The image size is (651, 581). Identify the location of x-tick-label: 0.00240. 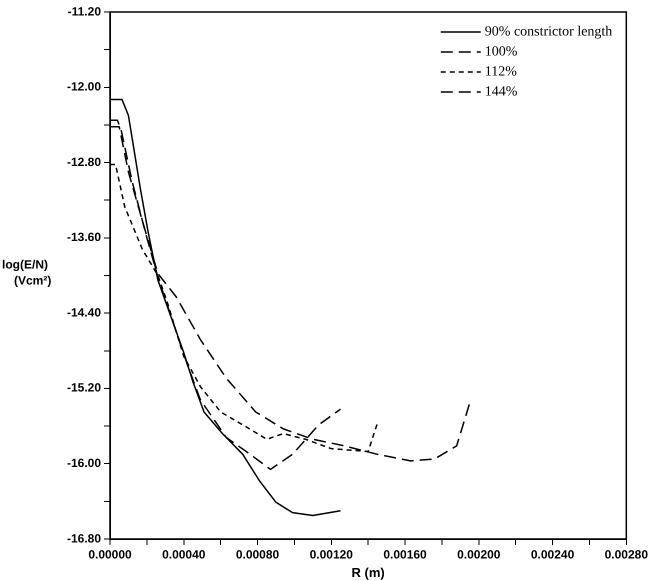
(552, 555).